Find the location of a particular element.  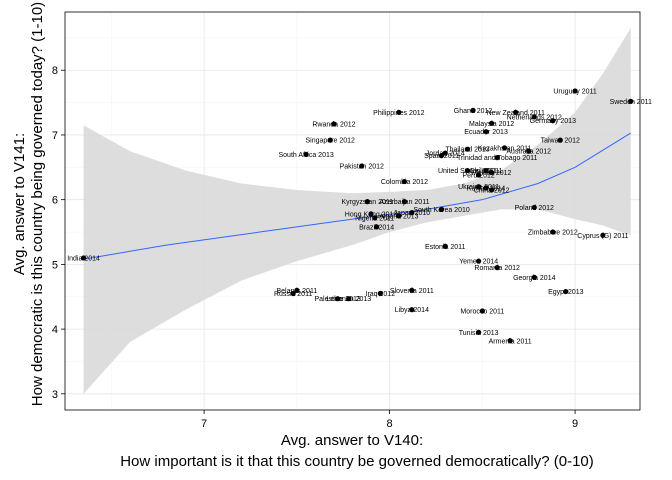

data-label: Algeria 2013 is located at coordinates (398, 216).